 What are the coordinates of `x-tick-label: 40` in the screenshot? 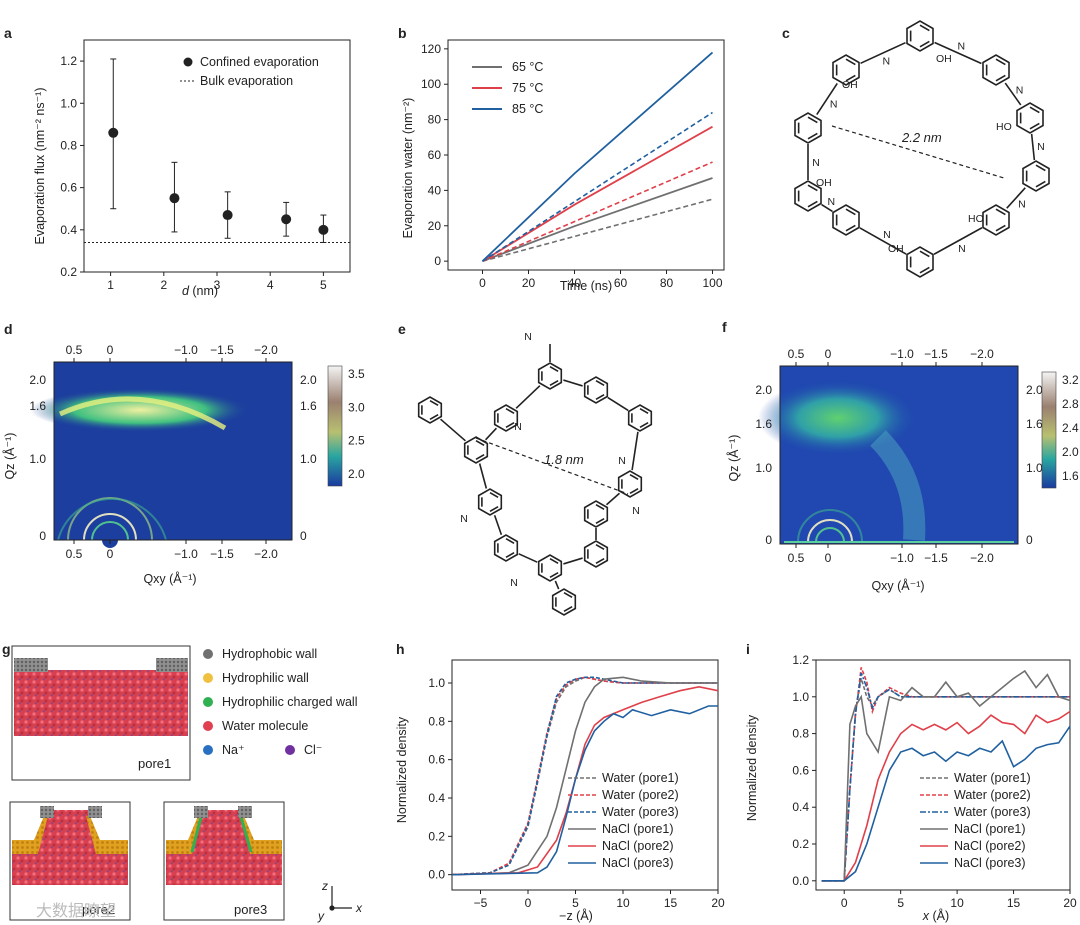 It's located at (575, 283).